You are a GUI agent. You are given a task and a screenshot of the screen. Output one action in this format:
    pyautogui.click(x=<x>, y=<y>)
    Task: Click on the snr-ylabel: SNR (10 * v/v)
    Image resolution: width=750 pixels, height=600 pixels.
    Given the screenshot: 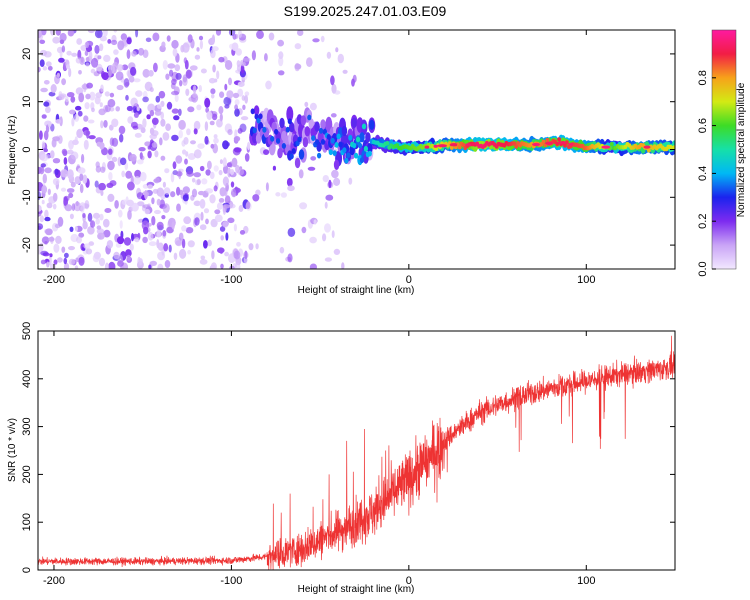 What is the action you would take?
    pyautogui.click(x=12, y=450)
    